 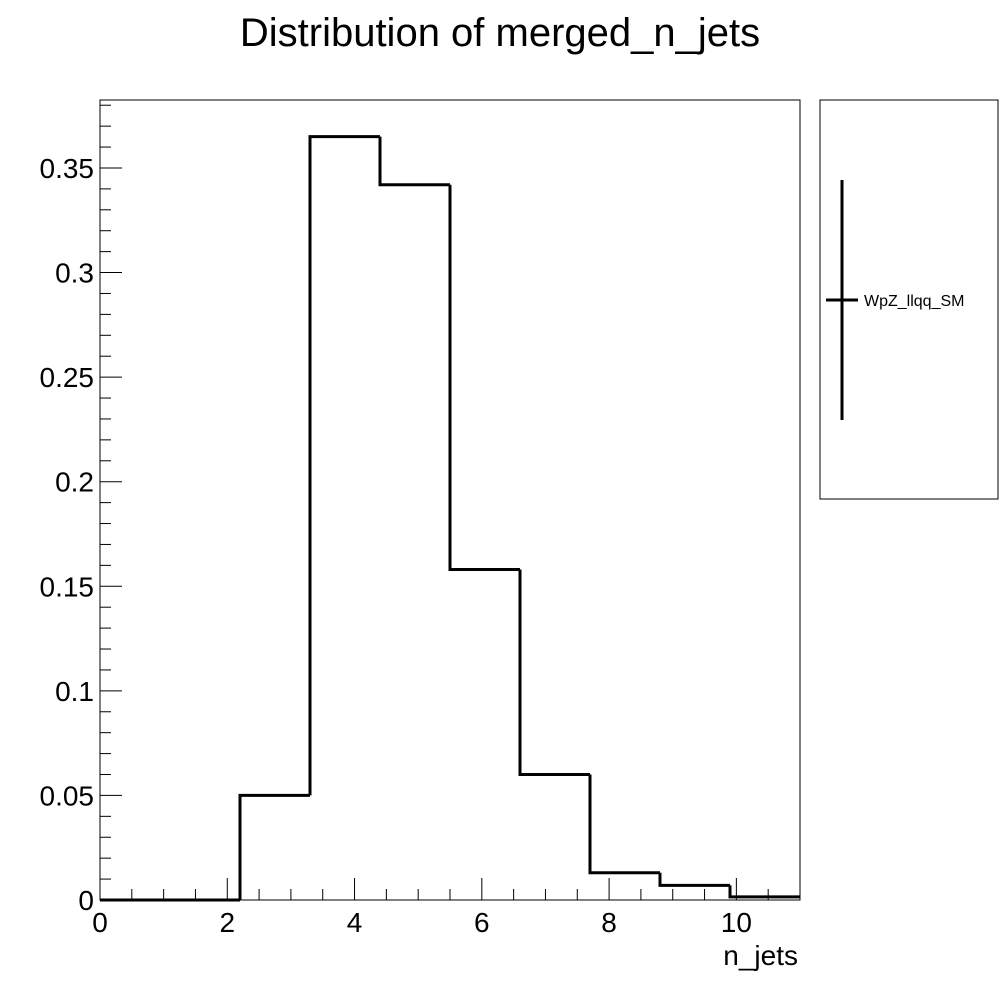 What do you see at coordinates (86, 900) in the screenshot?
I see `y-tick-label: 0` at bounding box center [86, 900].